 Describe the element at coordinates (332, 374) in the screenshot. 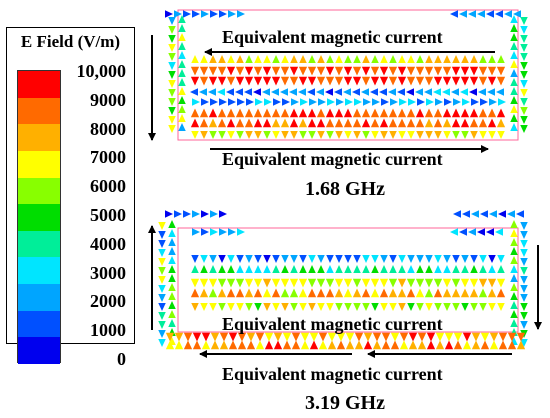

I see `bottom-lower-current-label: Equivalent magnetic current` at that location.